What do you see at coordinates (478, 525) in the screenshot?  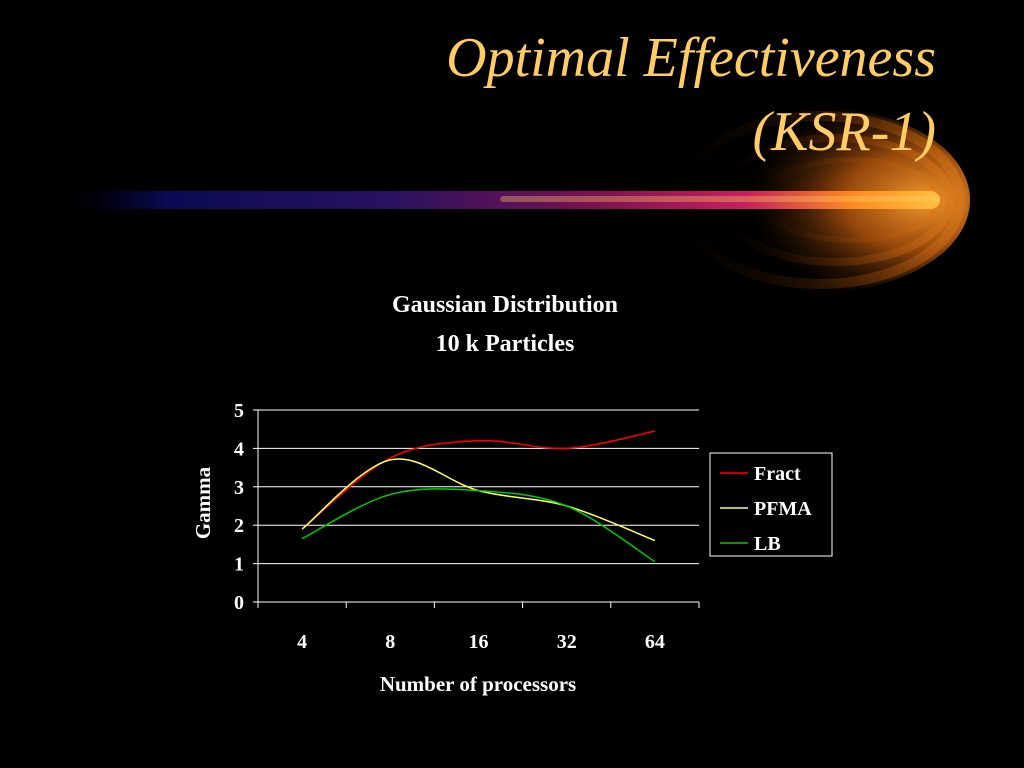 I see `series-line-lb` at bounding box center [478, 525].